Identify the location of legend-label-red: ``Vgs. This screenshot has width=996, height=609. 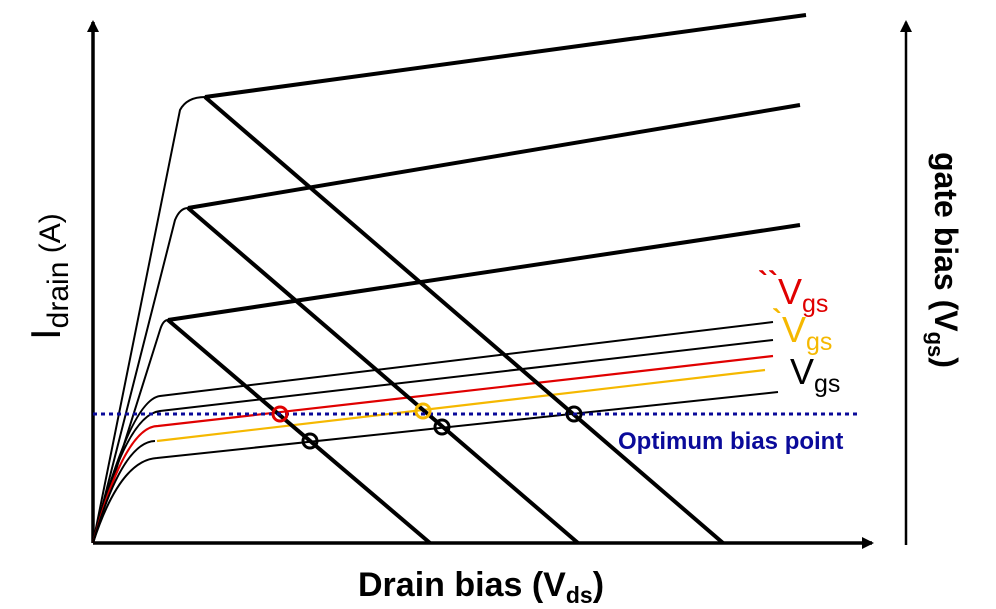
(793, 292).